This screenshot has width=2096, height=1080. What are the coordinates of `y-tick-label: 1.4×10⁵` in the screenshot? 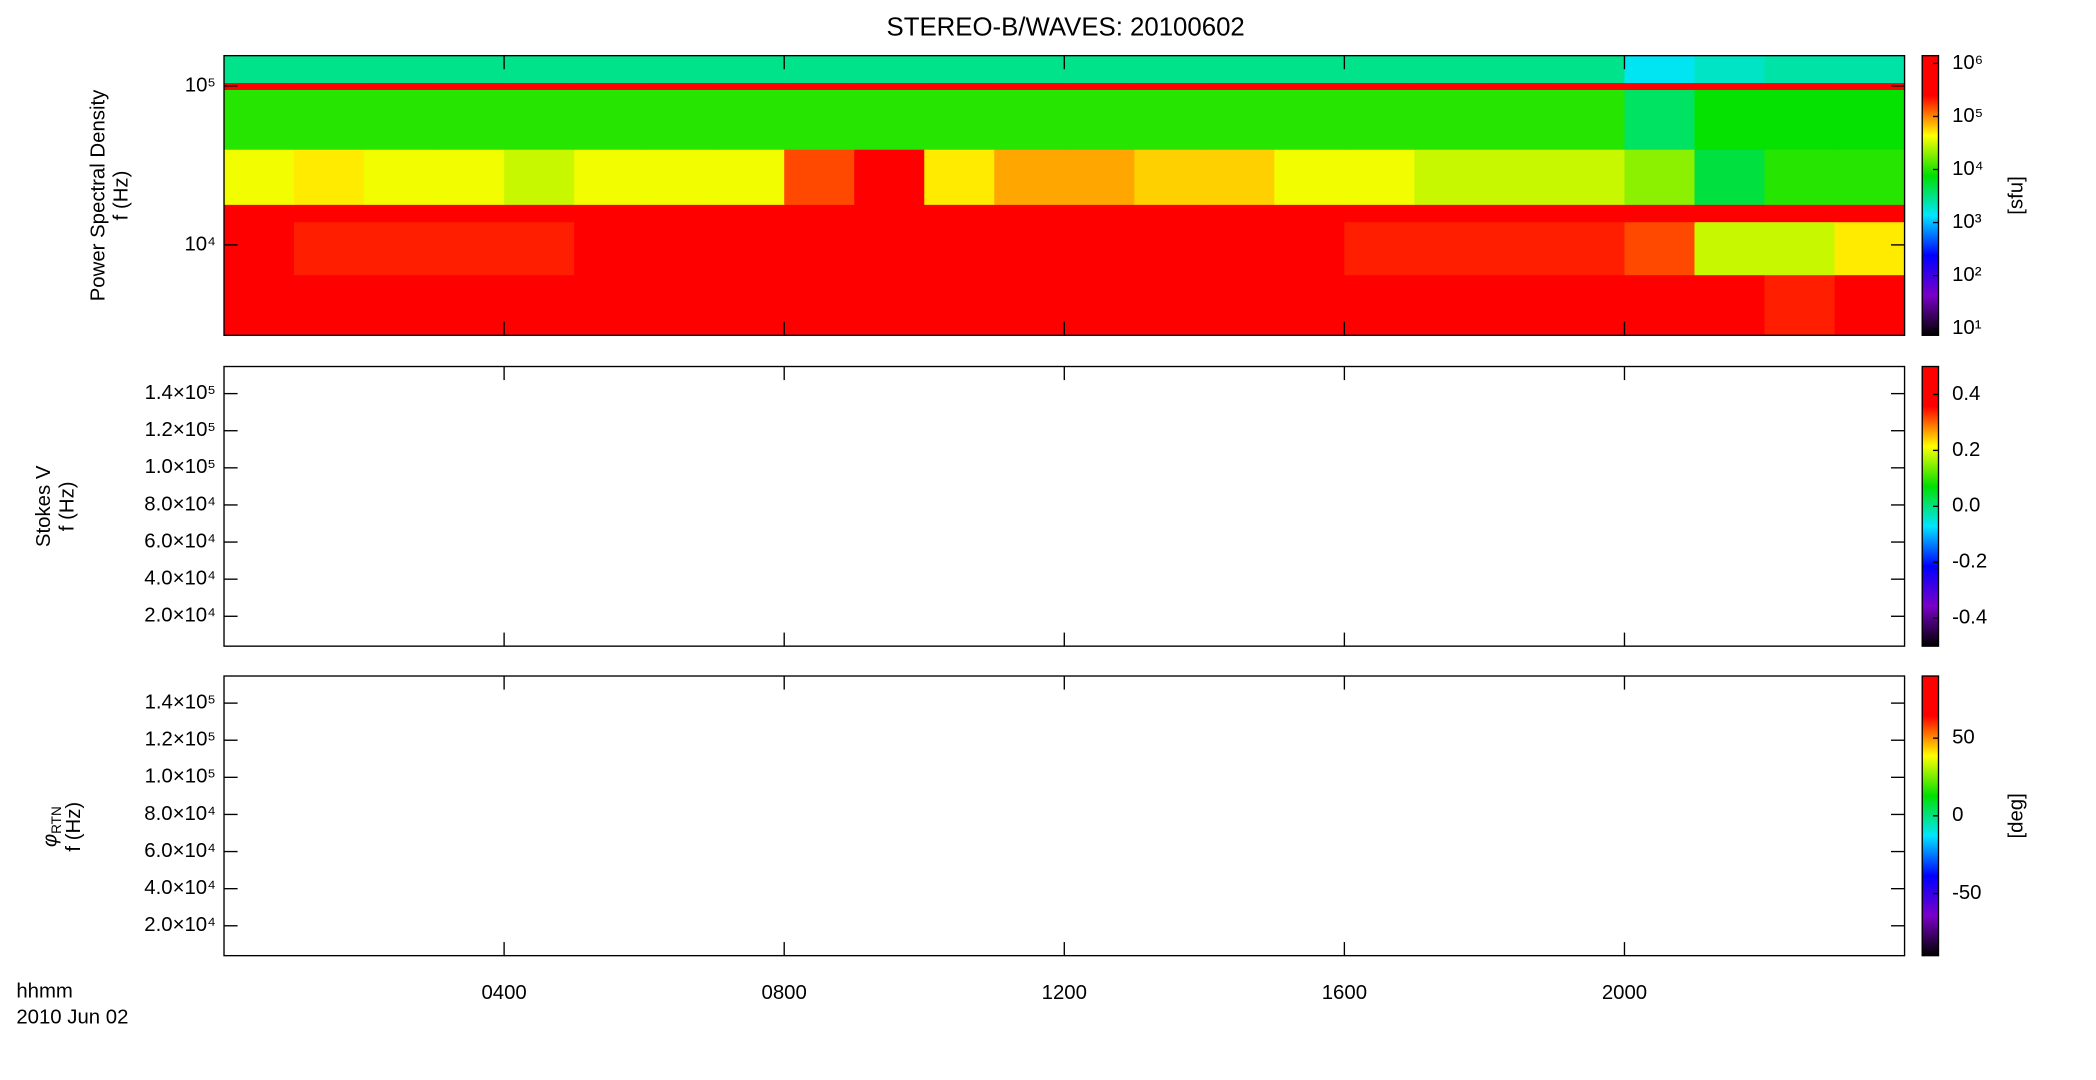 It's located at (180, 702).